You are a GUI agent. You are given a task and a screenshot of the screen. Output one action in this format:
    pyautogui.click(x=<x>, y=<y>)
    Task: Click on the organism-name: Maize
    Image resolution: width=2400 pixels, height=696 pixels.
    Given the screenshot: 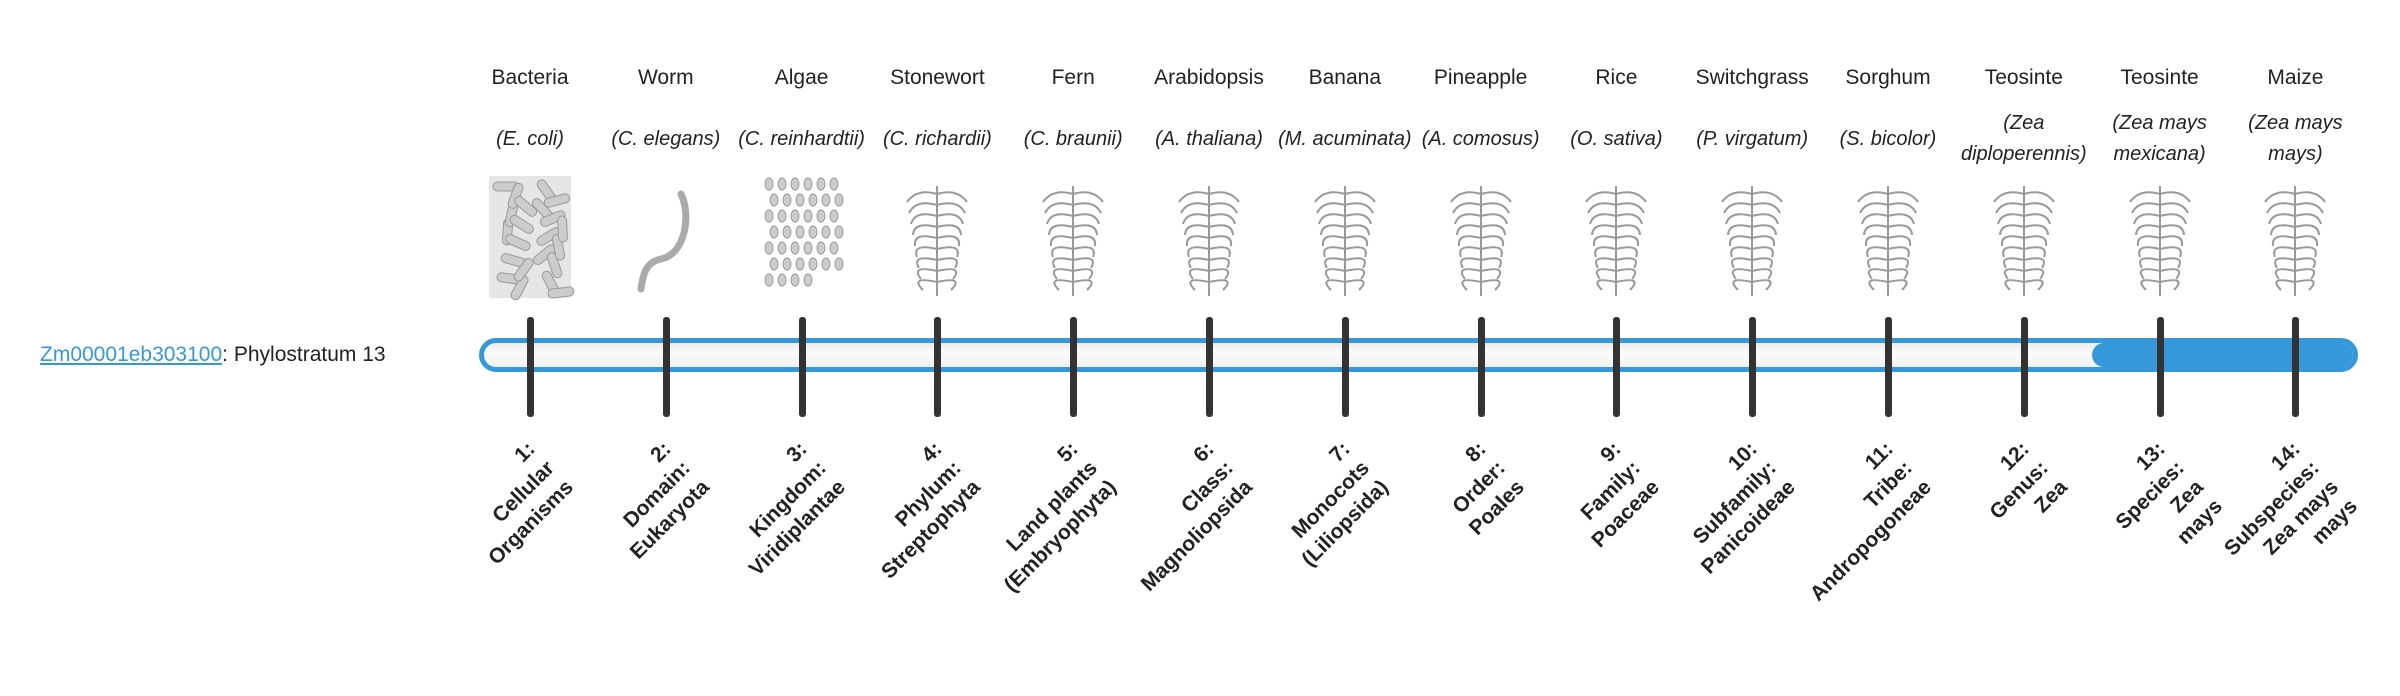 What is the action you would take?
    pyautogui.click(x=2295, y=78)
    